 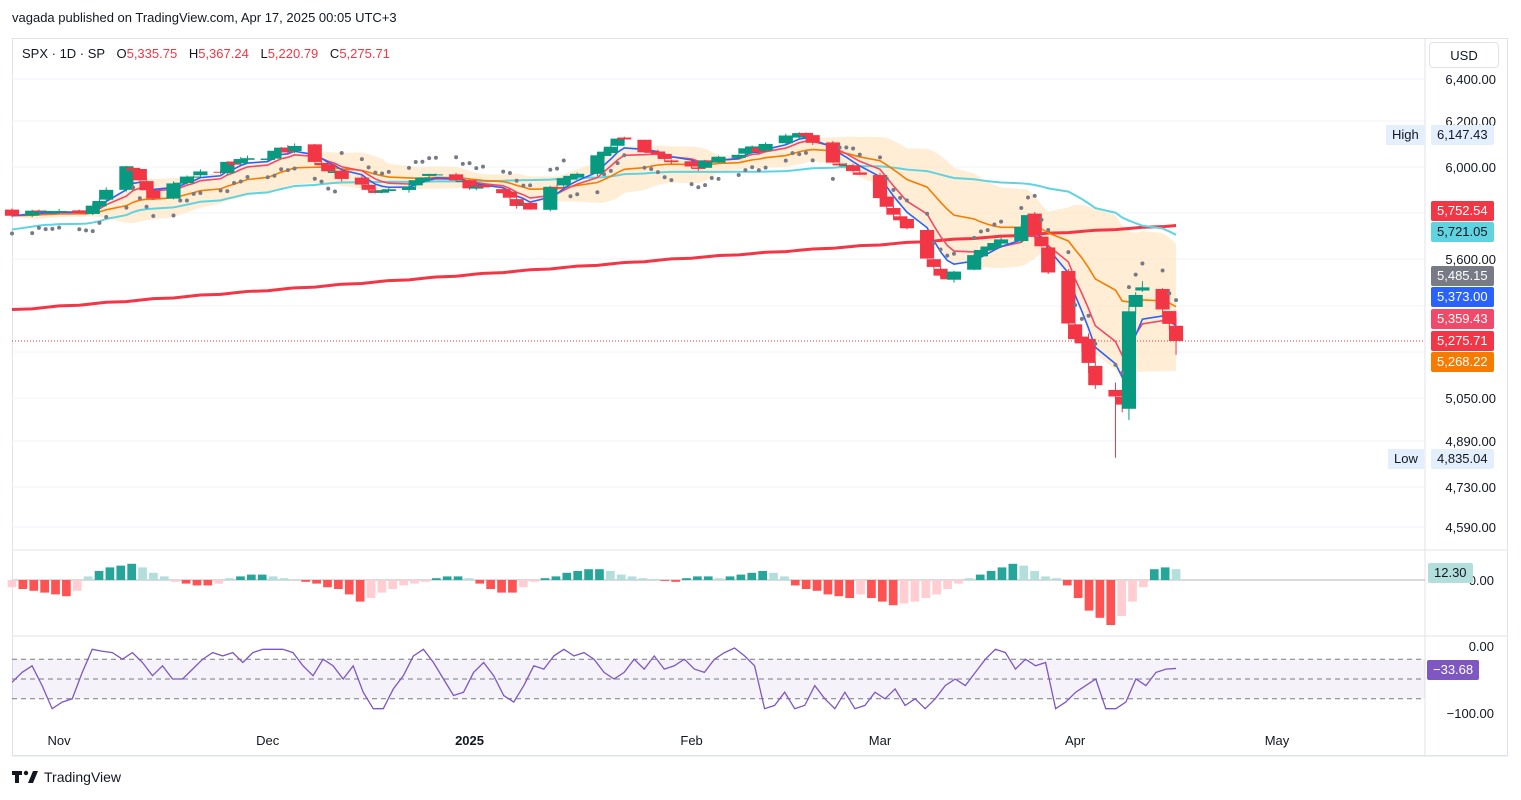 I want to click on price-tag-sma200: 5,752.54, so click(x=1462, y=211).